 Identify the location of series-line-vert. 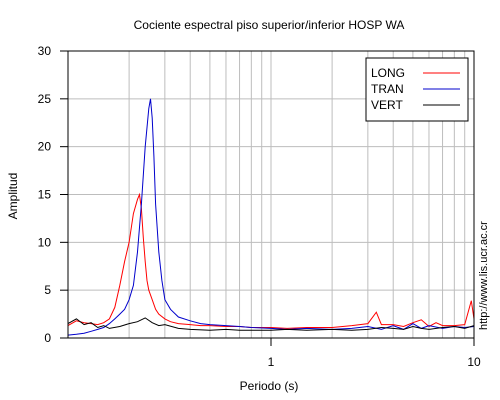
(271, 324).